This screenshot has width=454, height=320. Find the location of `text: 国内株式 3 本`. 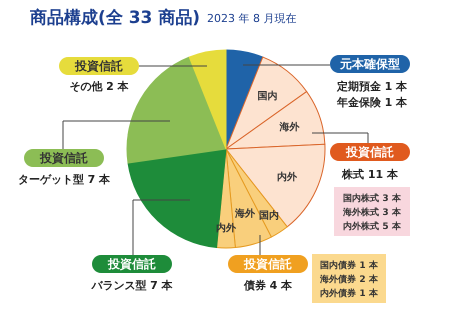

text: 国内株式 3 本 is located at coordinates (372, 198).